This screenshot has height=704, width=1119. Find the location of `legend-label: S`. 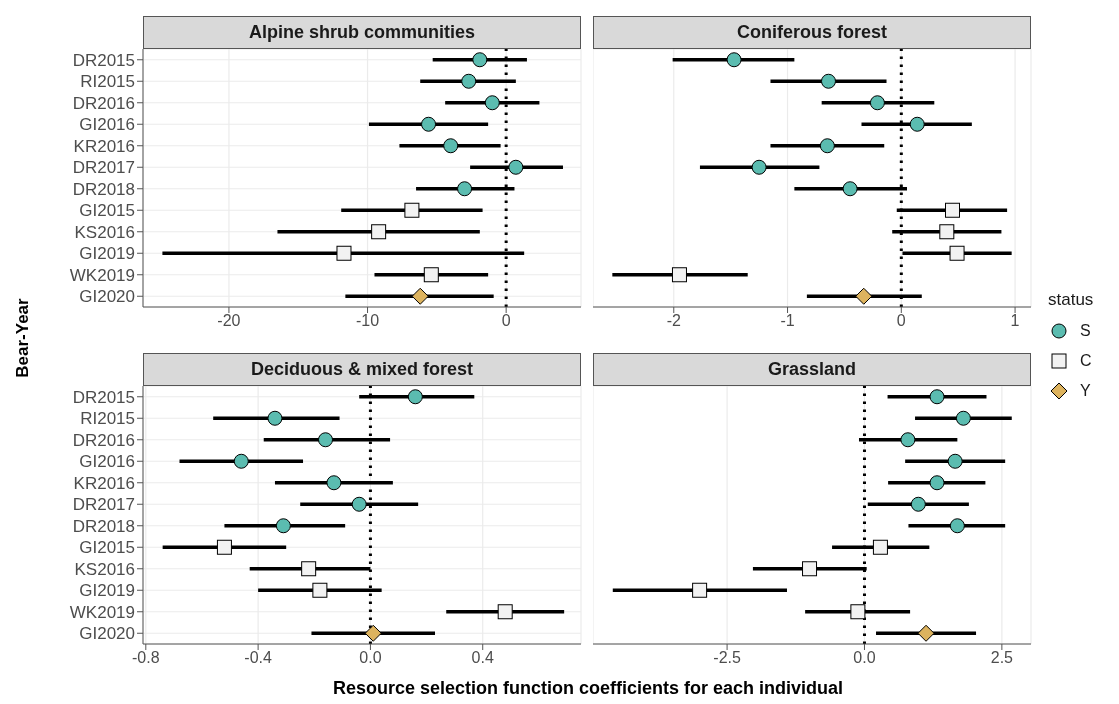

legend-label: S is located at coordinates (1085, 331).